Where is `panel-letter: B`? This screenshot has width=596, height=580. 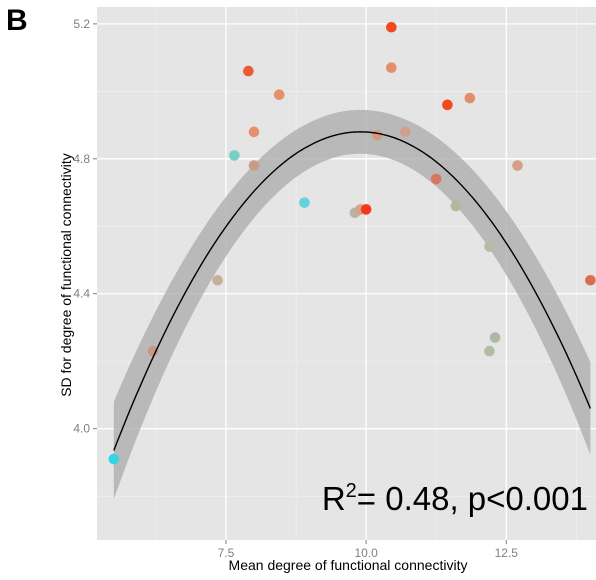 panel-letter: B is located at coordinates (17, 20).